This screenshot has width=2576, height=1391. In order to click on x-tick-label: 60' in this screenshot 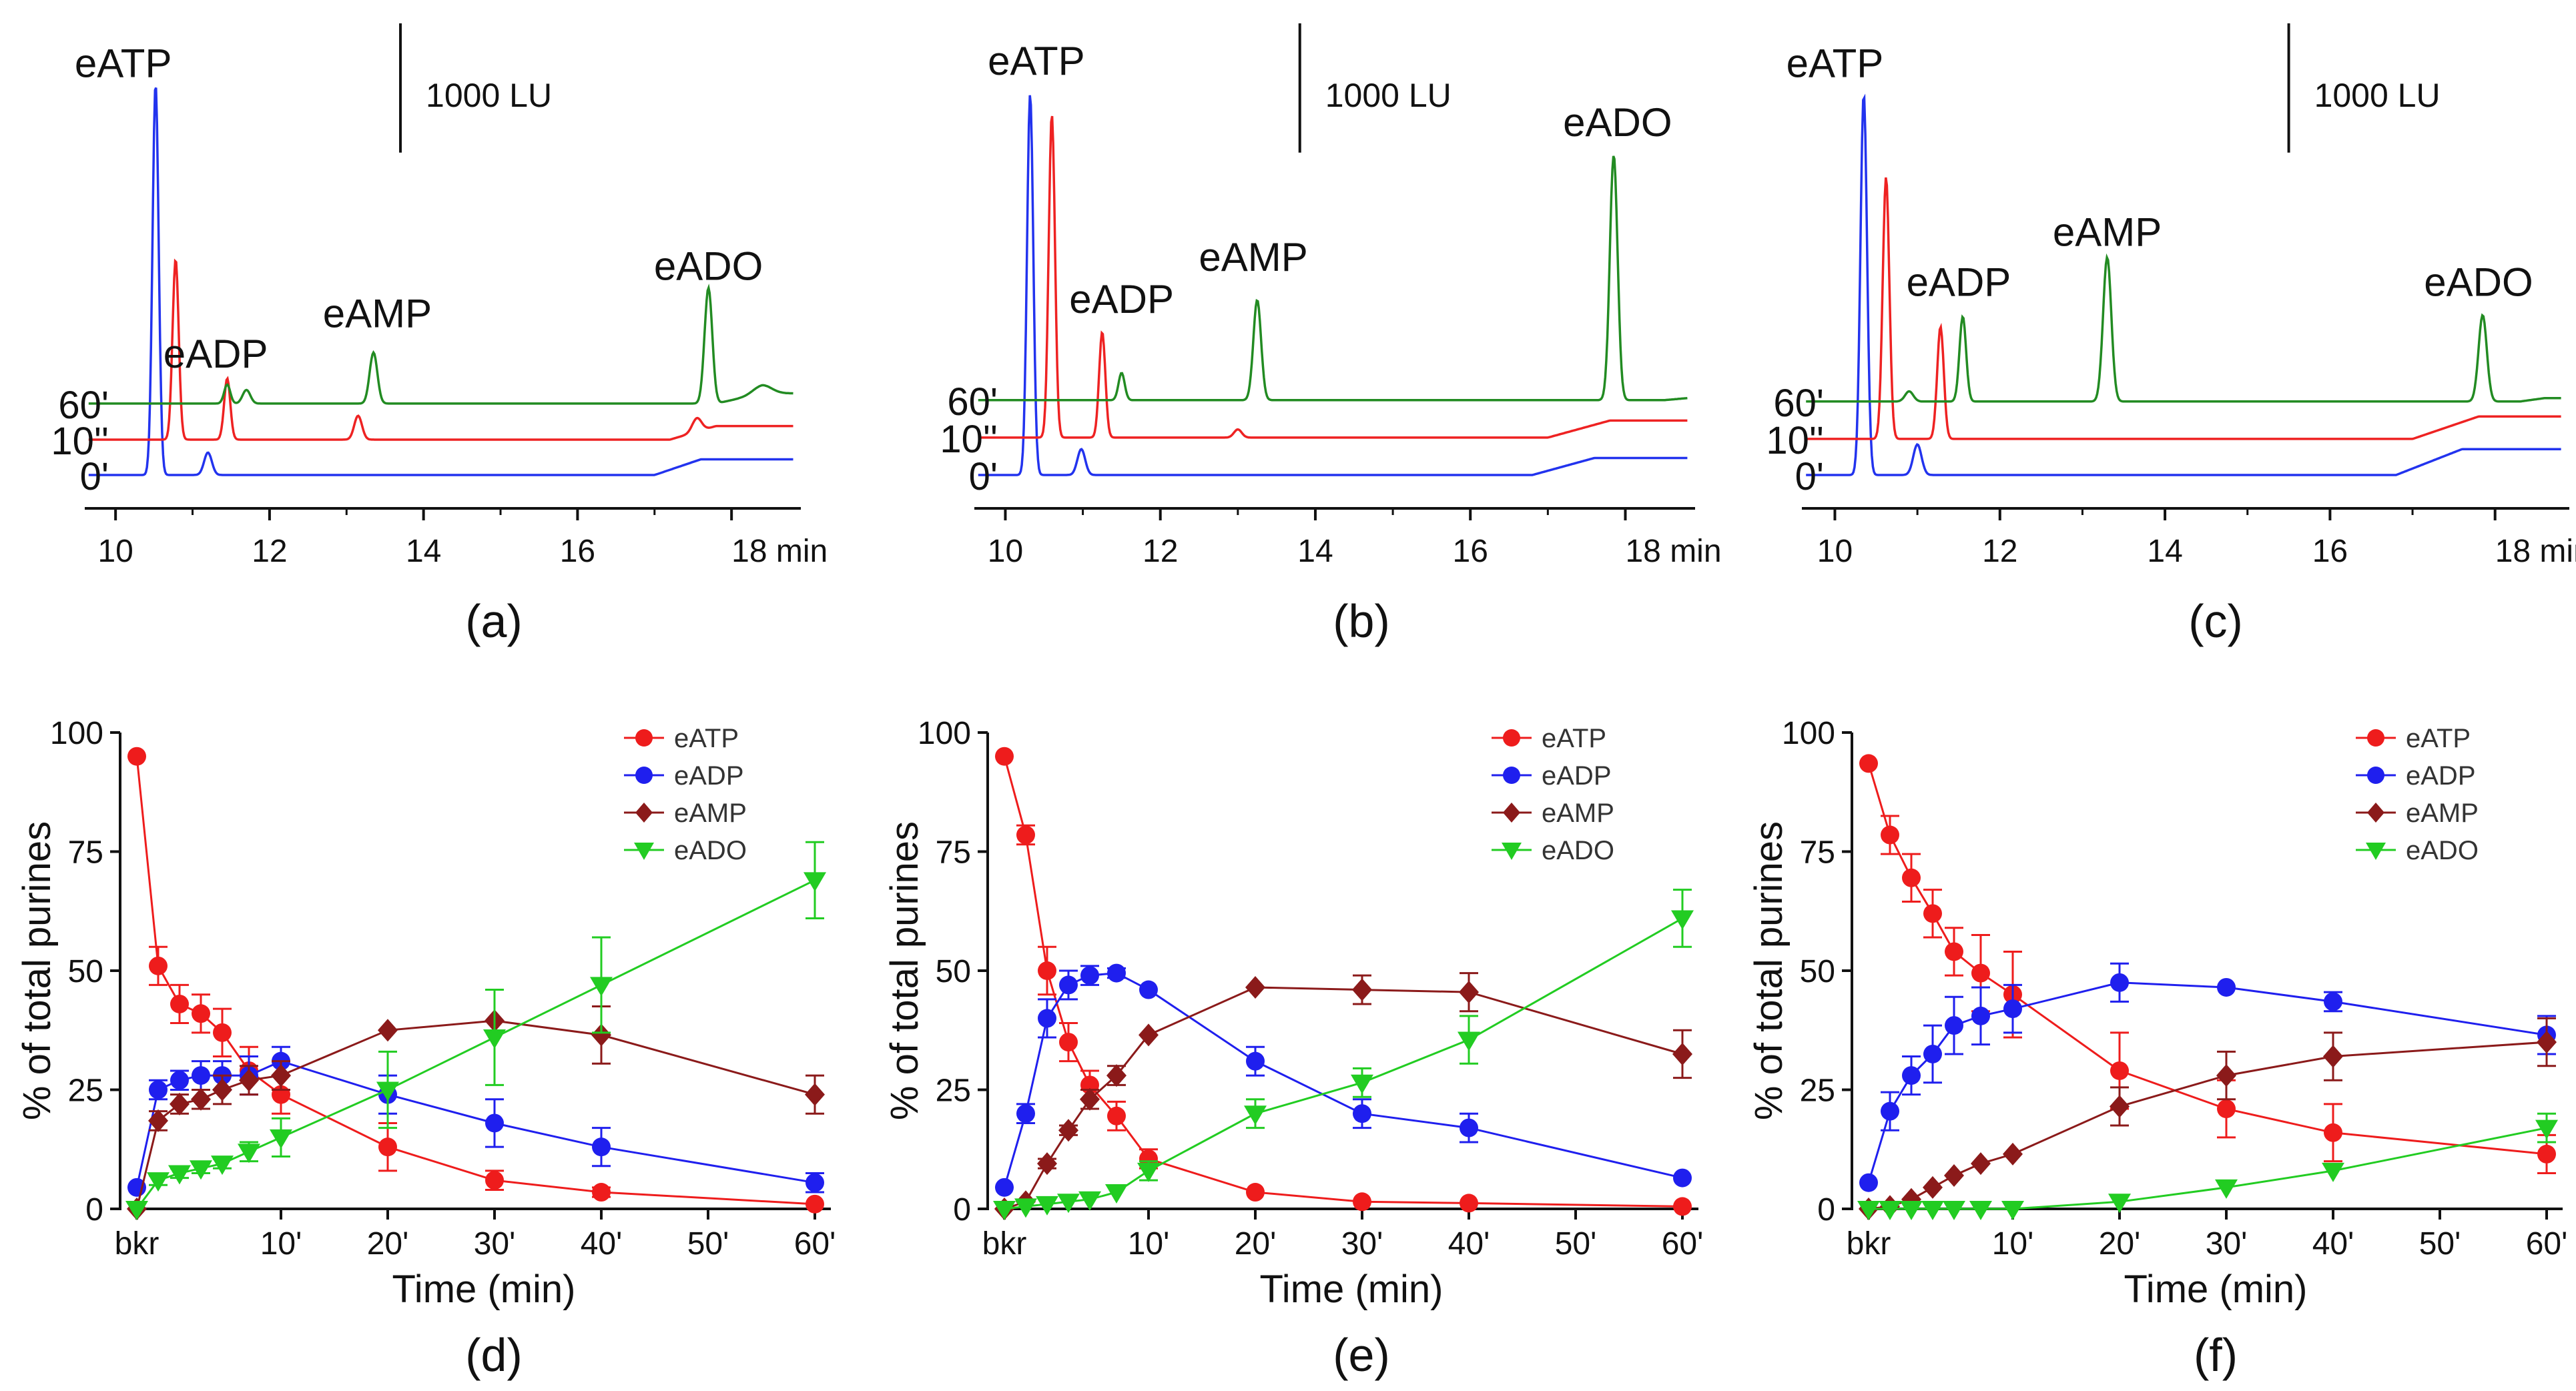, I will do `click(2547, 1244)`.